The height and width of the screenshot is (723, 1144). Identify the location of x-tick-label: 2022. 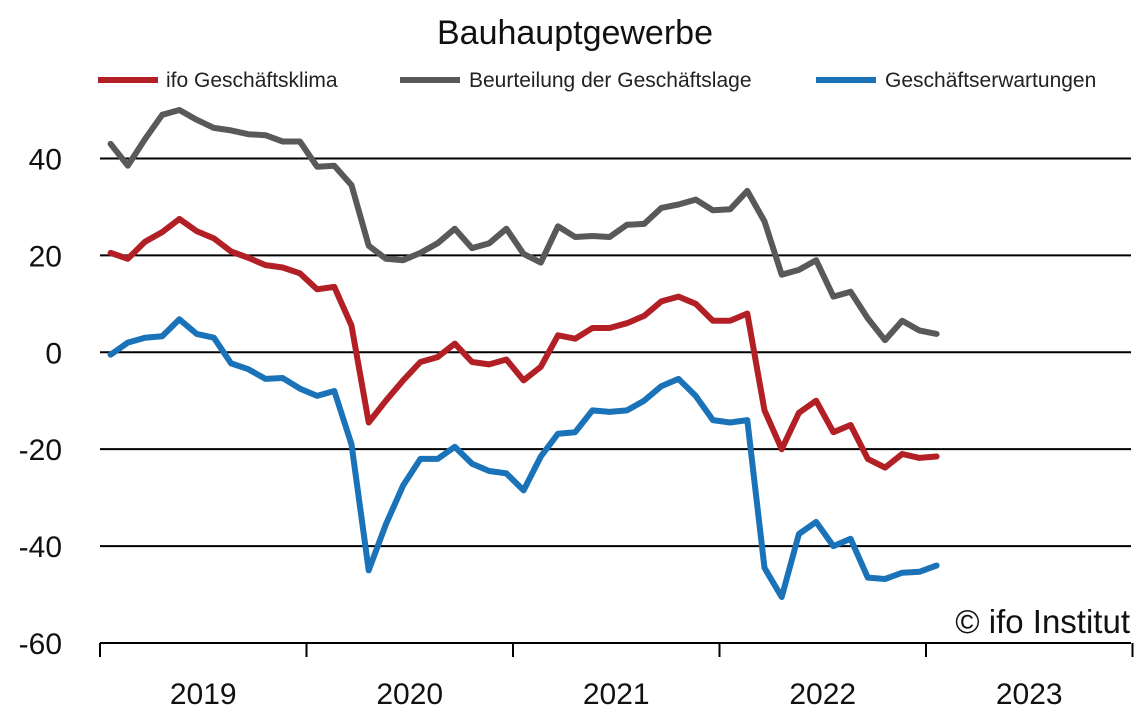
(822, 694).